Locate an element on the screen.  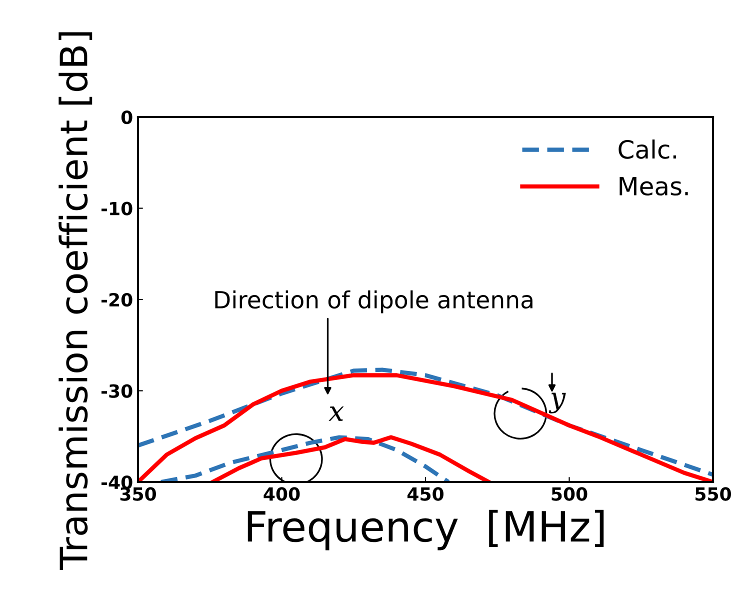
x-tick-label: 400 is located at coordinates (282, 494).